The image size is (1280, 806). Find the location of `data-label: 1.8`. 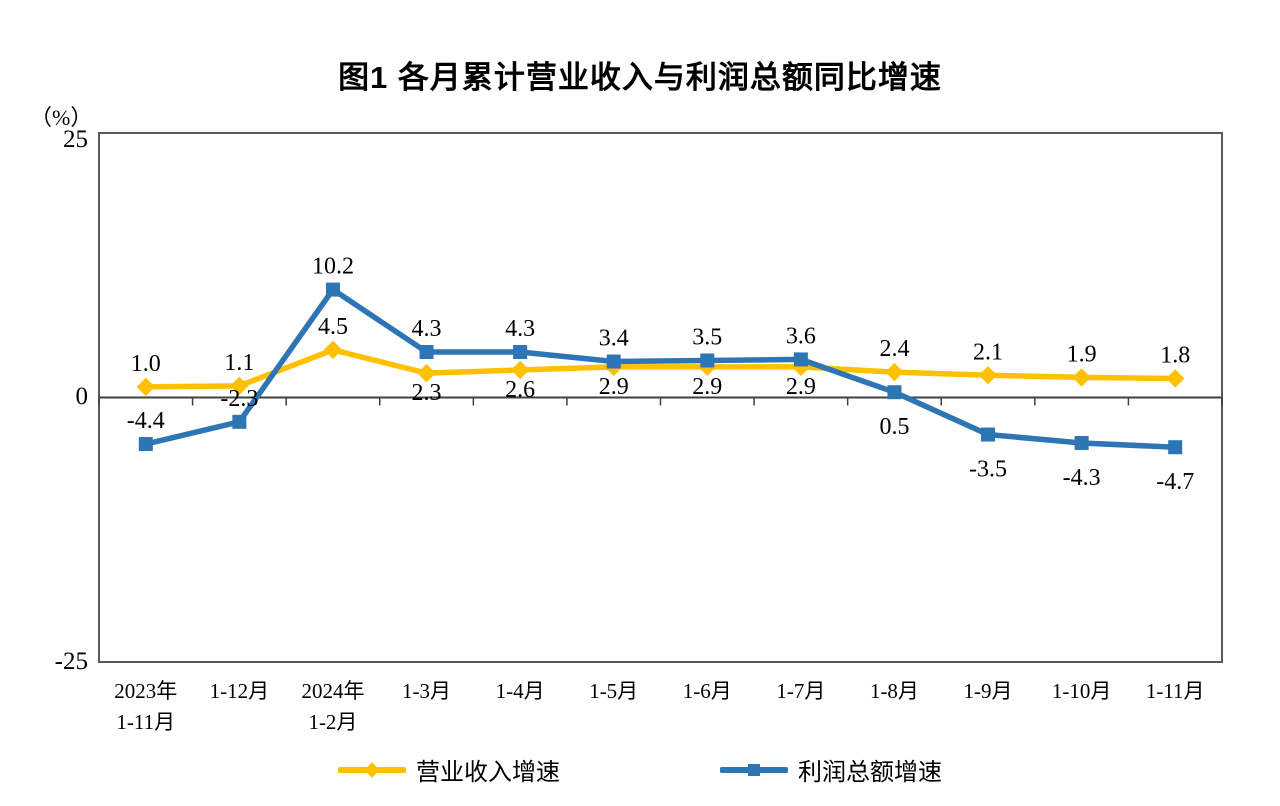

data-label: 1.8 is located at coordinates (1175, 355).